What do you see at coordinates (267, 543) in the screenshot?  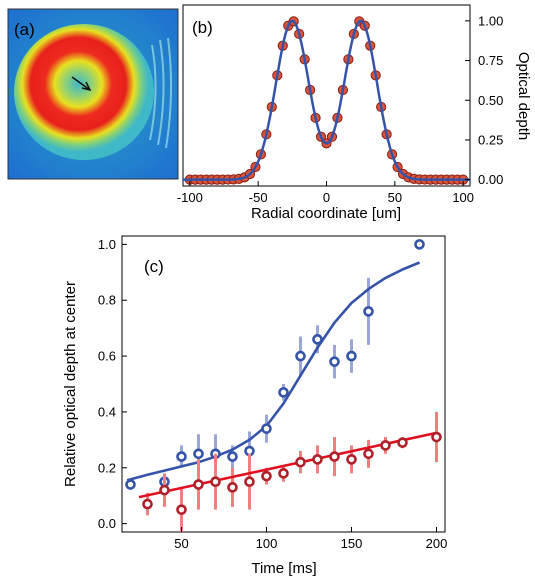 I see `c-xtick-label-1: 100` at bounding box center [267, 543].